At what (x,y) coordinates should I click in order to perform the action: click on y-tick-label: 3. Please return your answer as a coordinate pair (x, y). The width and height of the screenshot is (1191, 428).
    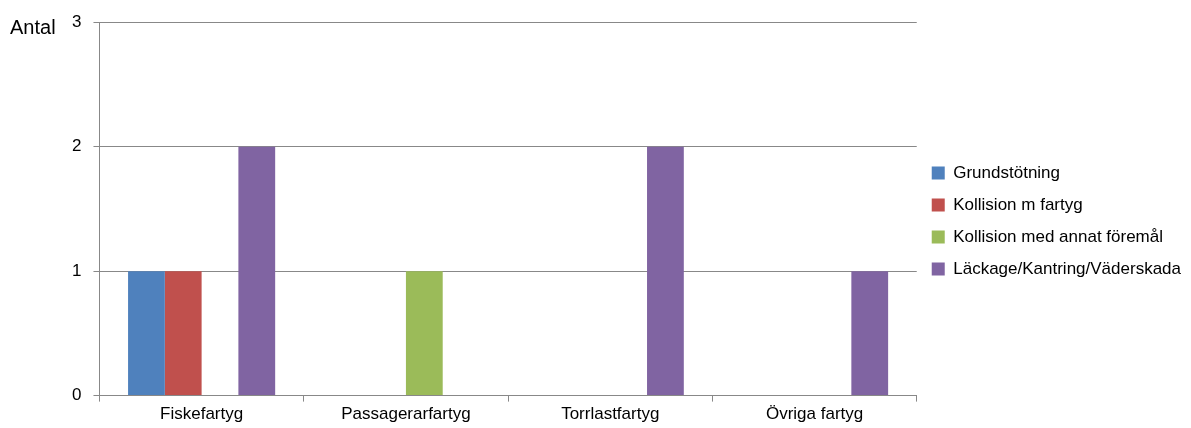
    Looking at the image, I should click on (76, 21).